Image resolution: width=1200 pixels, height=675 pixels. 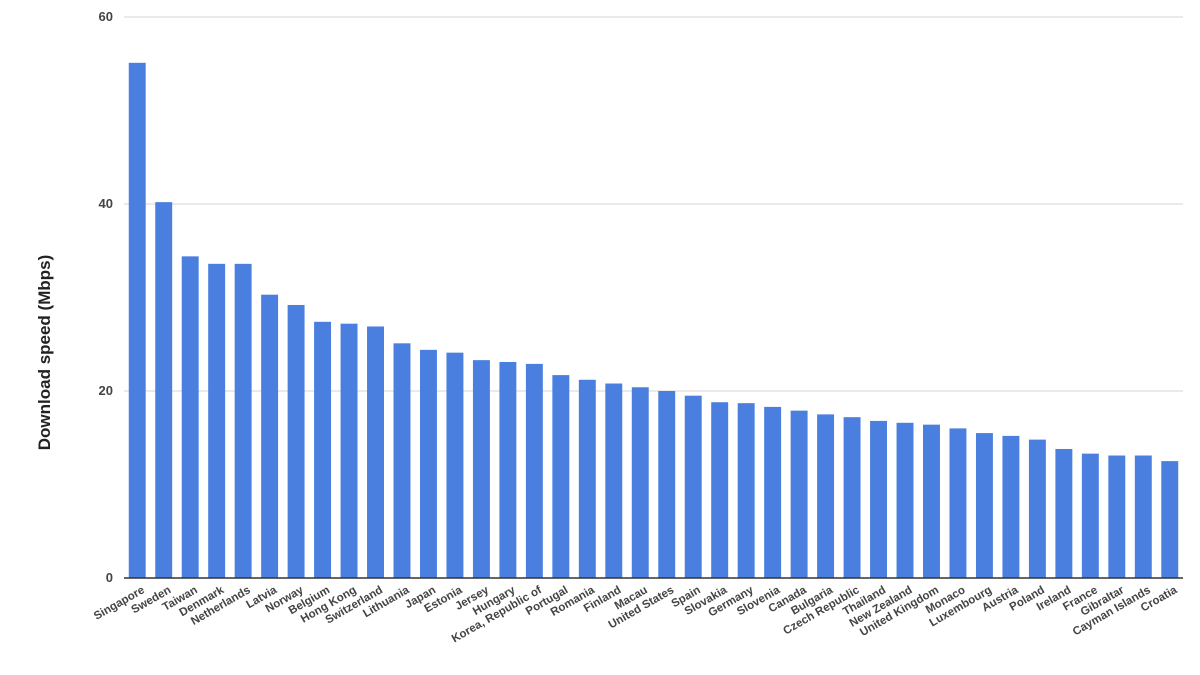 I want to click on y-tick-label: 60, so click(x=106, y=16).